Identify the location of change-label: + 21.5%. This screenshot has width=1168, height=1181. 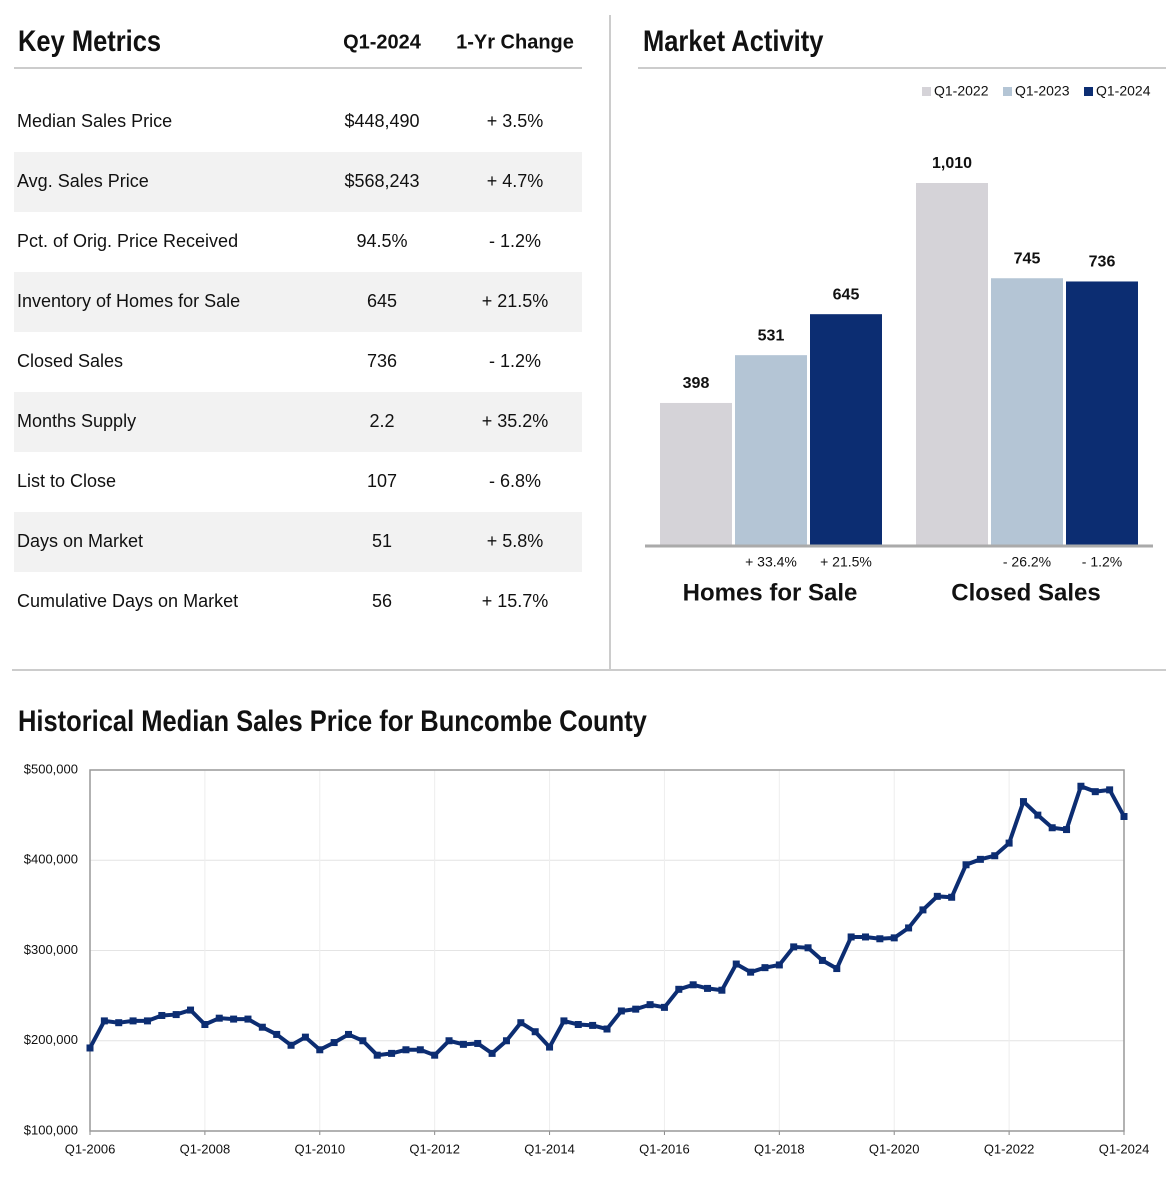
(846, 562).